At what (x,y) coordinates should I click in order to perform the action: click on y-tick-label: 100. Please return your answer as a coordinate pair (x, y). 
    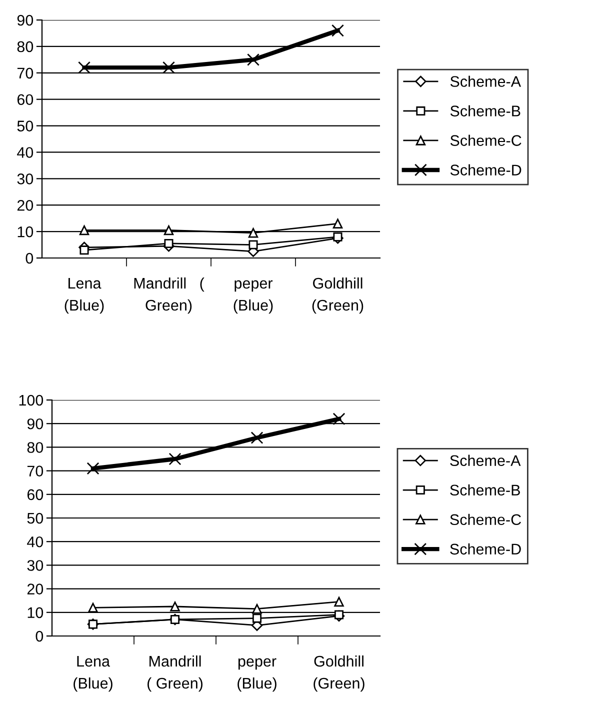
    Looking at the image, I should click on (31, 400).